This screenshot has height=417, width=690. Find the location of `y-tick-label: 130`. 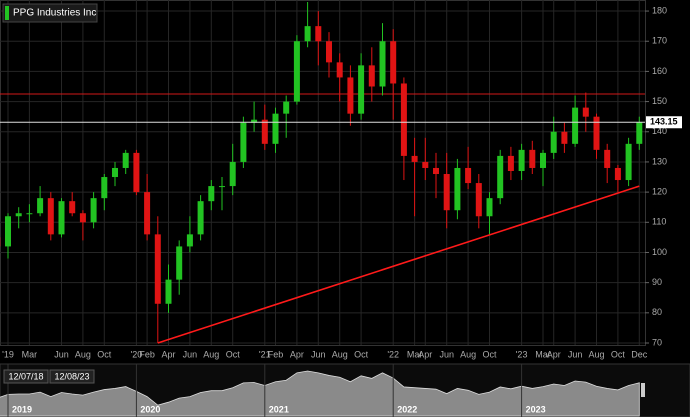

y-tick-label: 130 is located at coordinates (659, 161).